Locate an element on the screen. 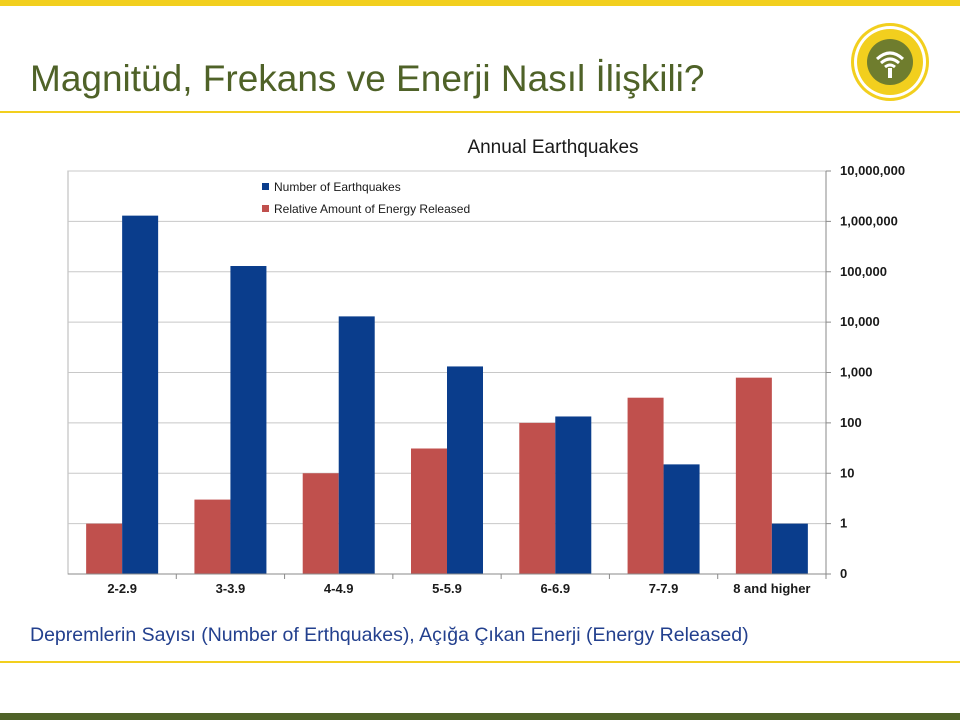 The image size is (960, 720). caption-divider is located at coordinates (480, 662).